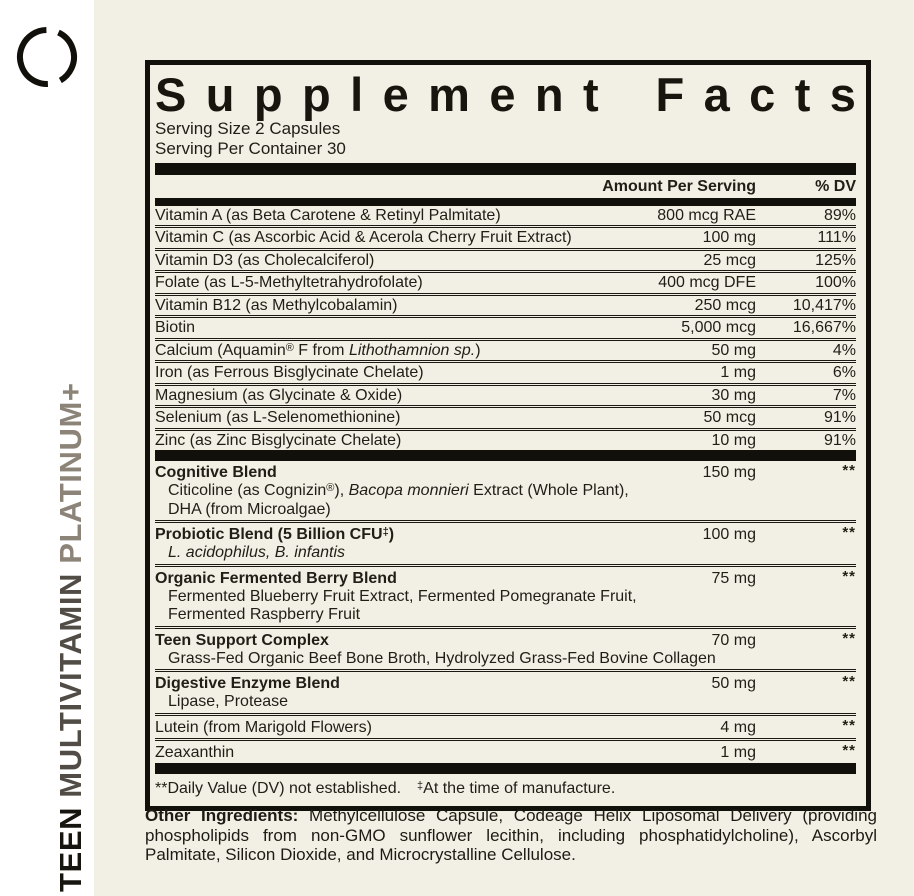 Image resolution: width=914 pixels, height=896 pixels. I want to click on ingredient-dv: 89%, so click(839, 215).